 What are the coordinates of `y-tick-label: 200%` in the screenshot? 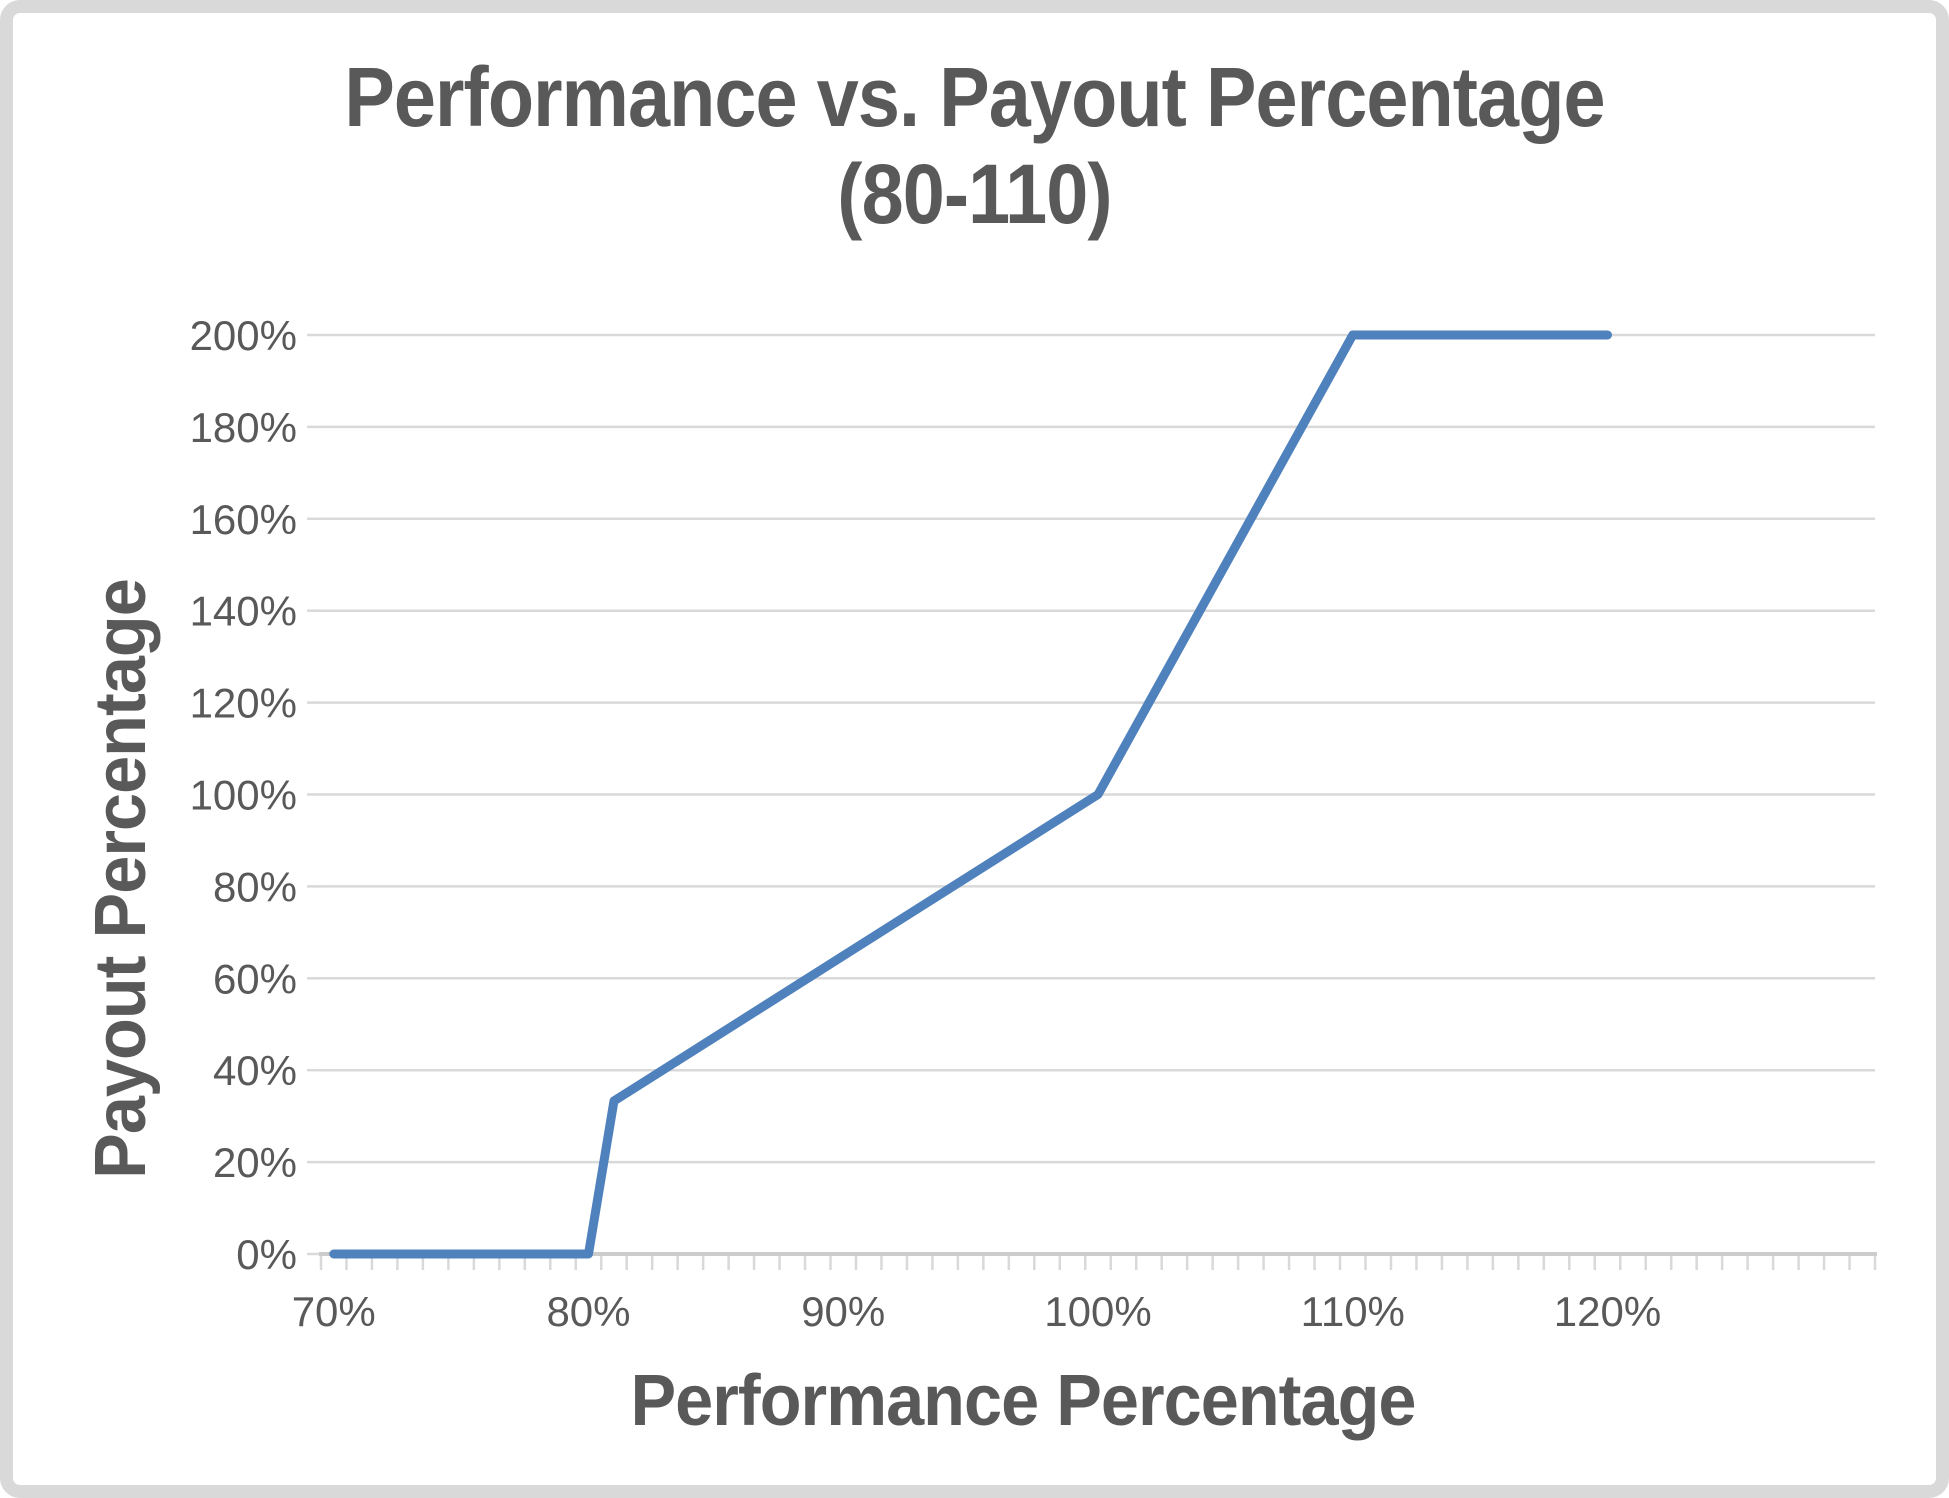 It's located at (243, 335).